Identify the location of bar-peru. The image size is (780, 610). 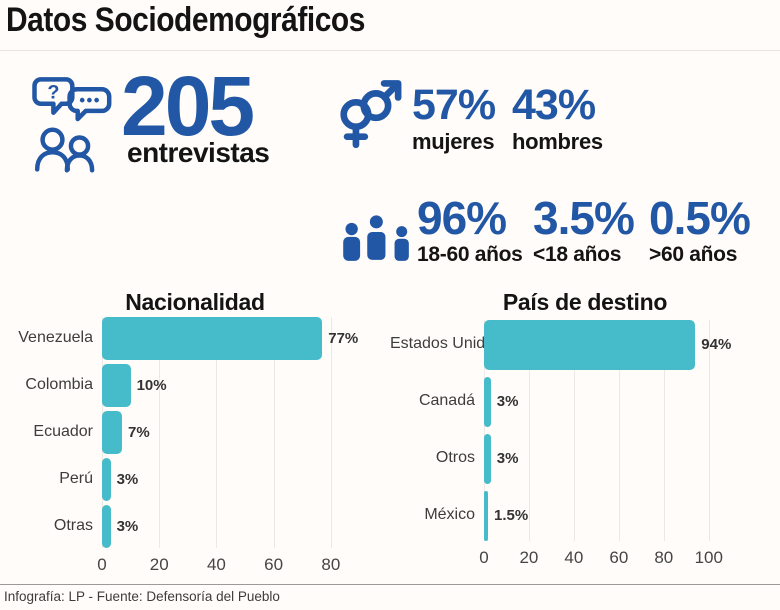
(106, 479).